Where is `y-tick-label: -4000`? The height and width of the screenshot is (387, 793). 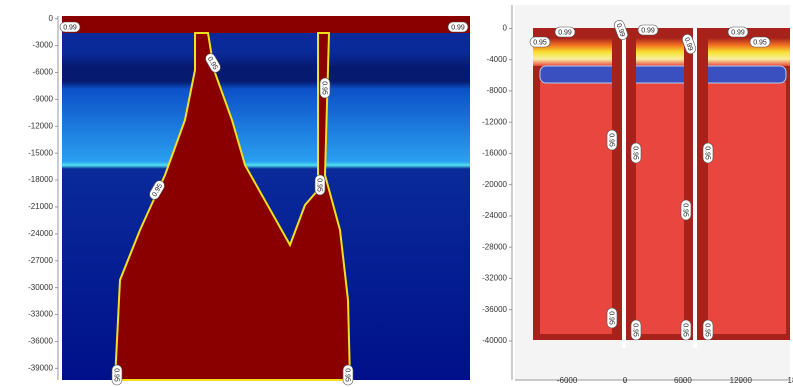
y-tick-label: -4000 is located at coordinates (497, 59).